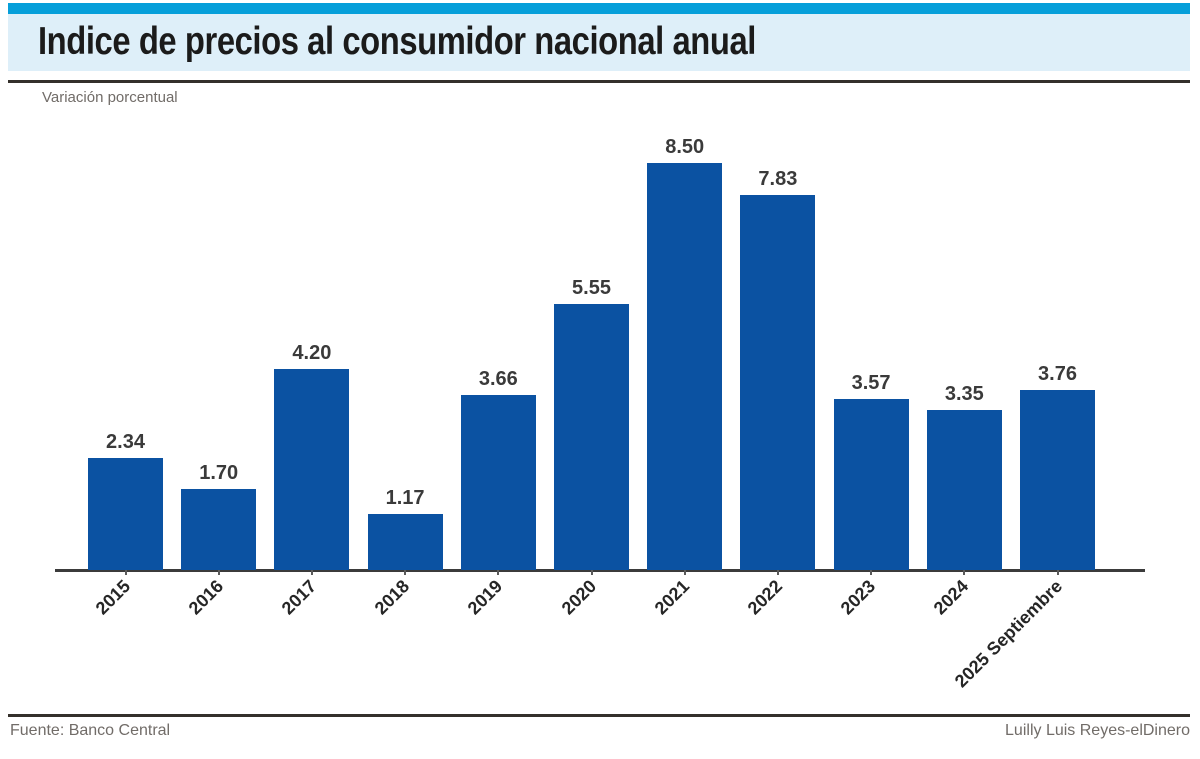  I want to click on header-divider-rule, so click(599, 81).